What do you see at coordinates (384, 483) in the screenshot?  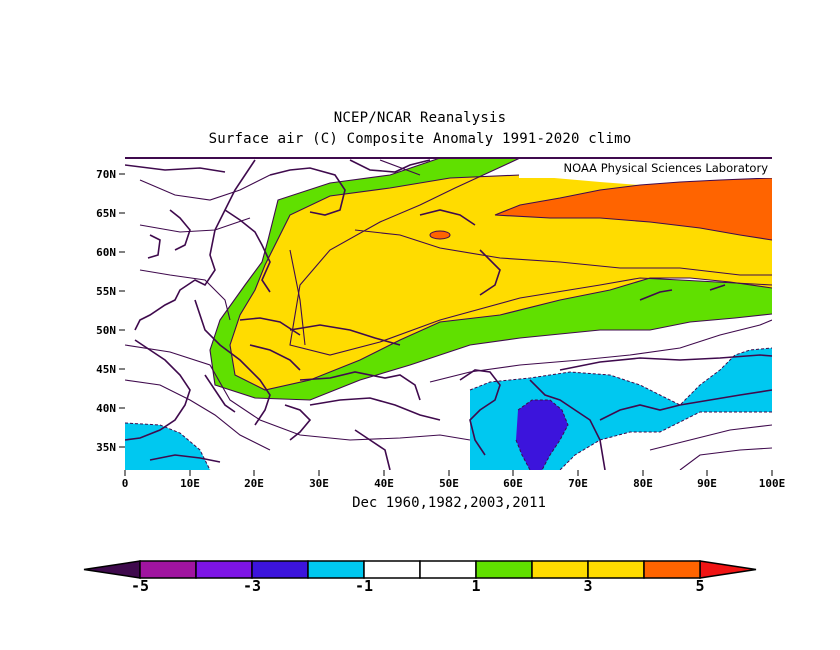 I see `lon-label-40e: 40E` at bounding box center [384, 483].